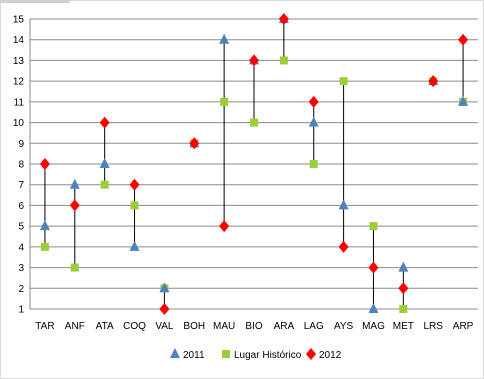 The width and height of the screenshot is (484, 379). What do you see at coordinates (134, 326) in the screenshot?
I see `x-tick-label: COQ` at bounding box center [134, 326].